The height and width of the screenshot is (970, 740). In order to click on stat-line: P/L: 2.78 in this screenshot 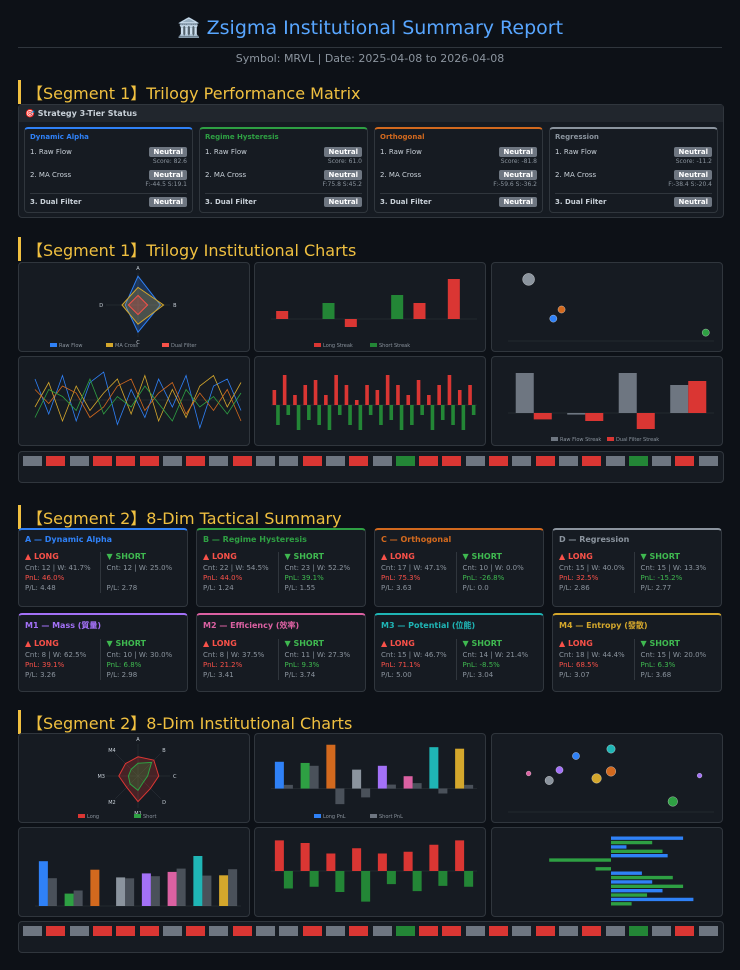, I will do `click(122, 588)`.